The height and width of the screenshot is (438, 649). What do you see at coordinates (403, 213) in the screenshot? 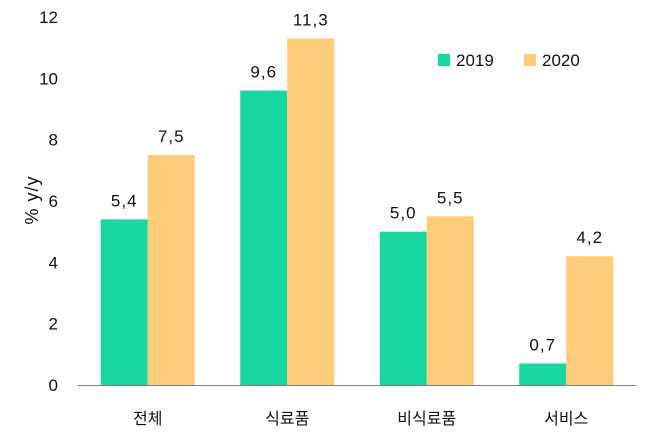
I see `data-label: 5,0` at bounding box center [403, 213].